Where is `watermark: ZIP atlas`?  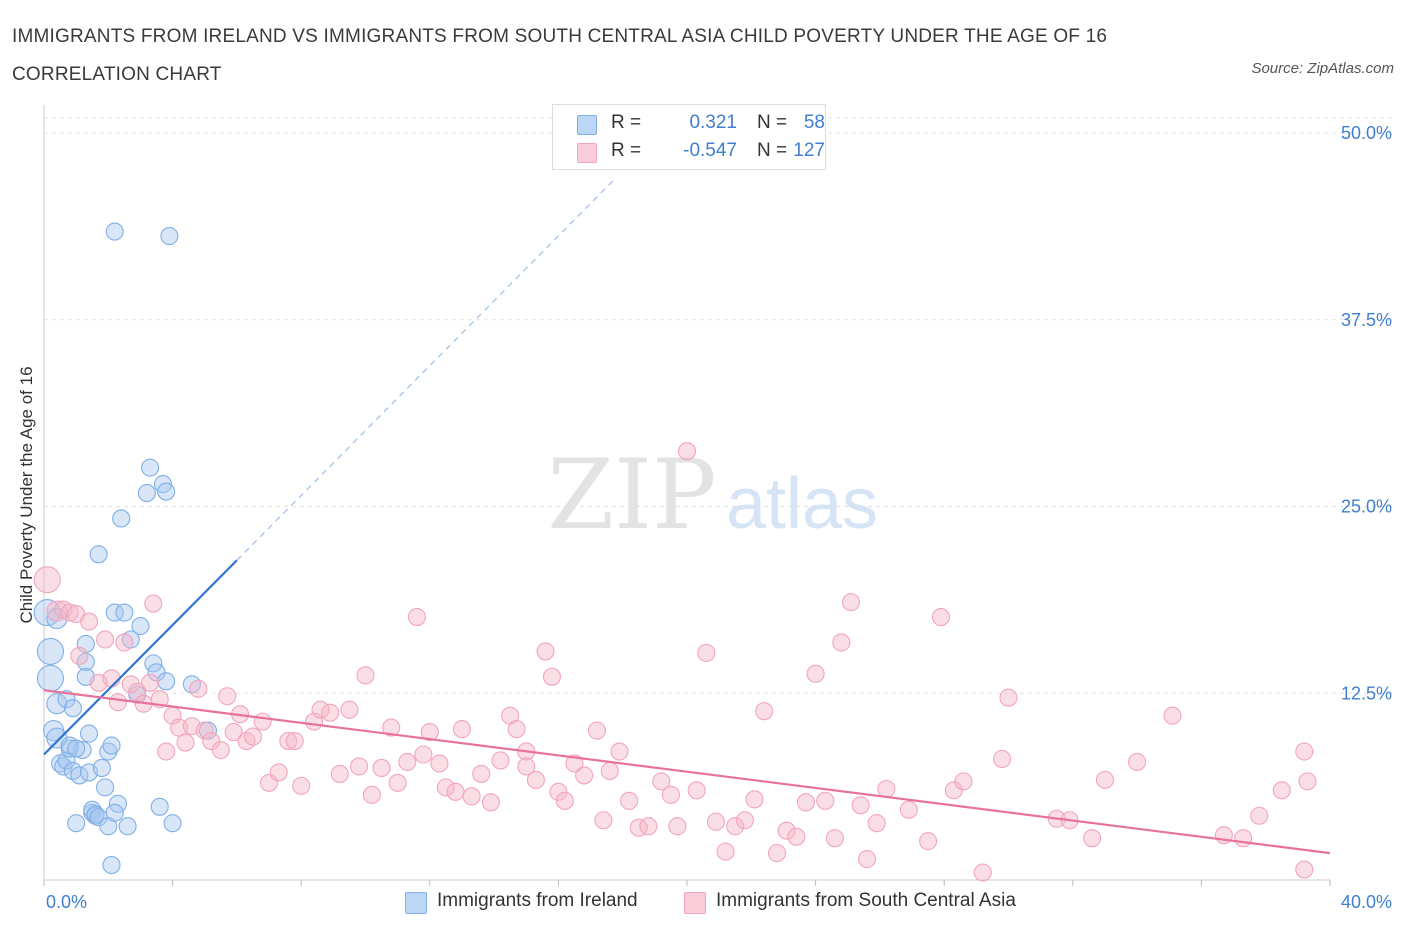
watermark: ZIP atlas is located at coordinates (712, 495).